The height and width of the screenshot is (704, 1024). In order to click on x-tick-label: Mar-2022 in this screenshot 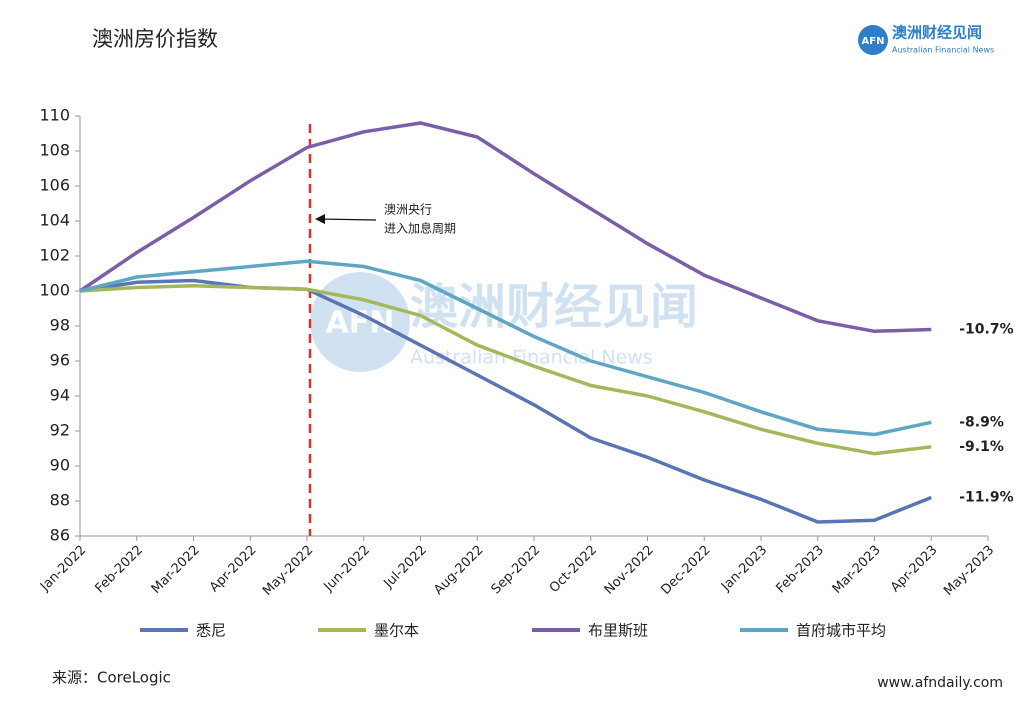, I will do `click(176, 570)`.